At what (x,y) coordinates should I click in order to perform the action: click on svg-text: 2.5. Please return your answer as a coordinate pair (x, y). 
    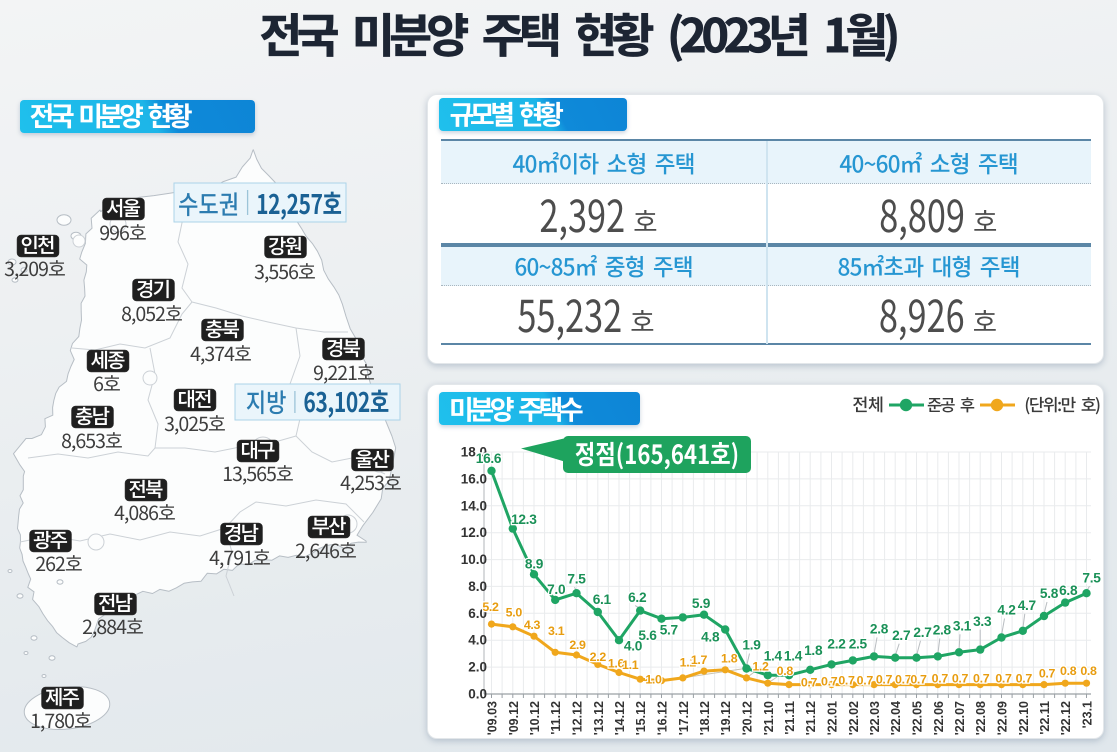
    Looking at the image, I should click on (858, 644).